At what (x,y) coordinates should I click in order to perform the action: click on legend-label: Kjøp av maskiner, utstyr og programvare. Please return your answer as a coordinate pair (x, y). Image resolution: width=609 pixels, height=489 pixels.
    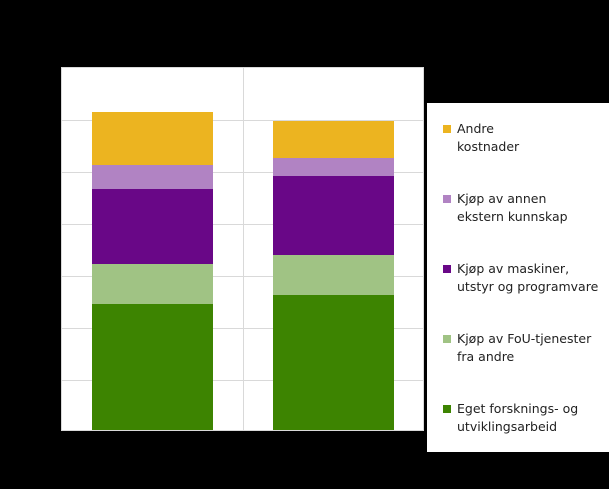
    Looking at the image, I should click on (528, 277).